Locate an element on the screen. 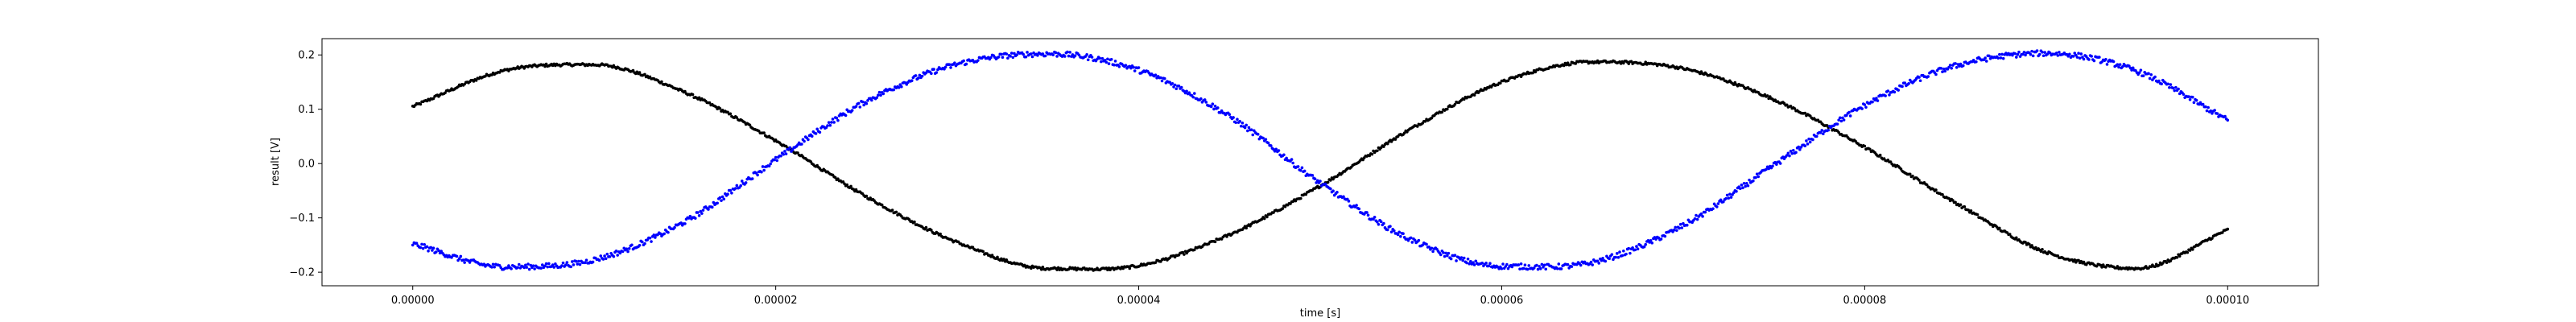 The width and height of the screenshot is (2576, 322). x-tick-label: 0.00008 is located at coordinates (1864, 301).